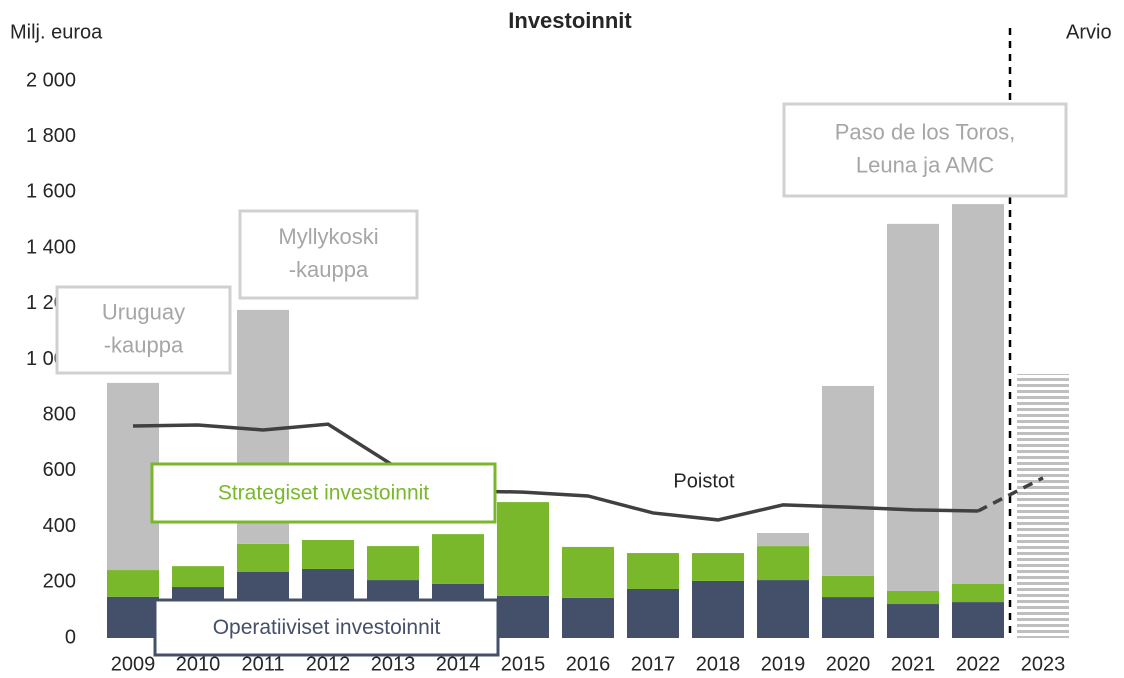 The width and height of the screenshot is (1124, 678). Describe the element at coordinates (913, 664) in the screenshot. I see `x-tick-label: 2021` at that location.